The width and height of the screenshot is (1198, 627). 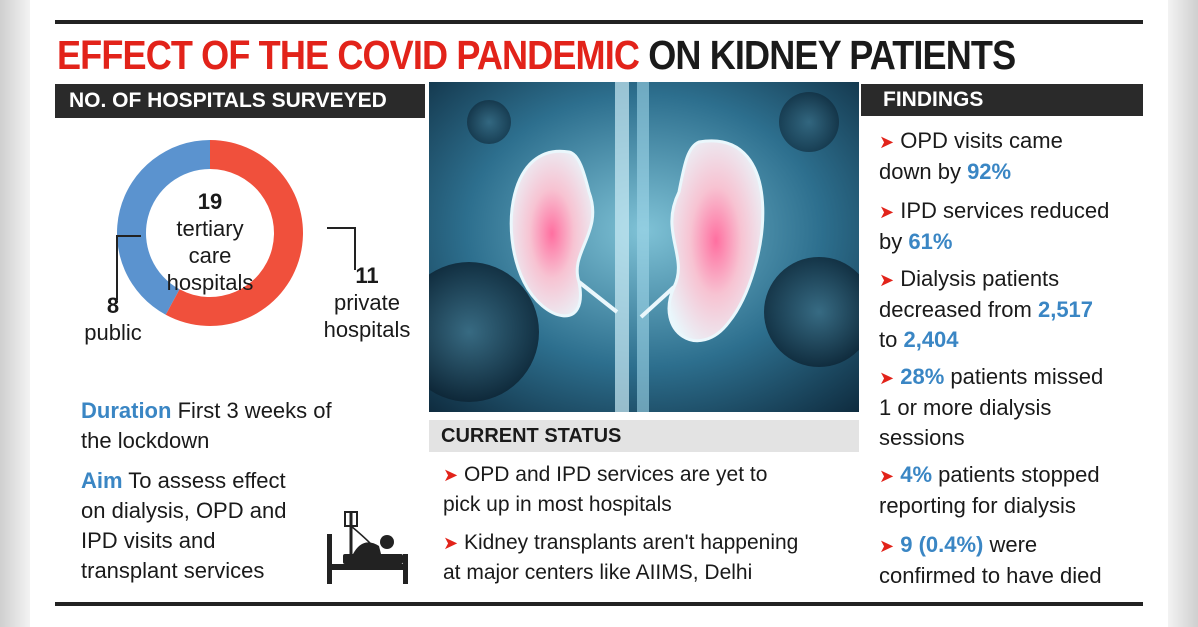 I want to click on finding-5-a: patients stopped, so click(x=1016, y=474).